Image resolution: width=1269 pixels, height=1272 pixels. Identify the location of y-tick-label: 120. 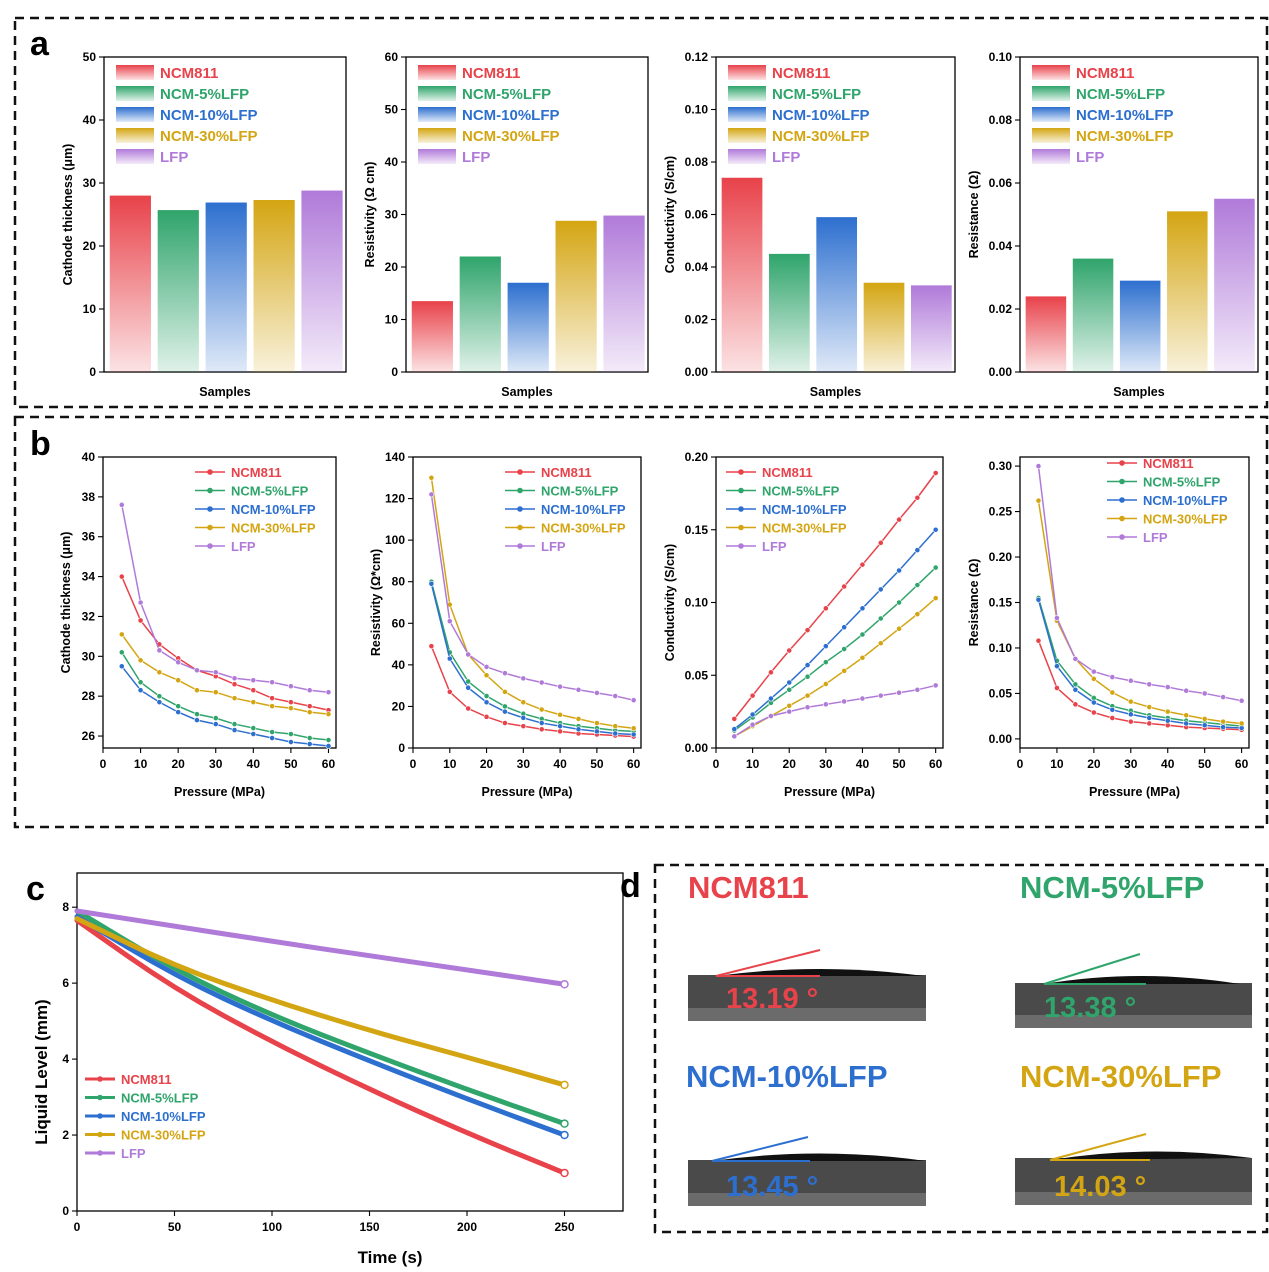
(395, 499).